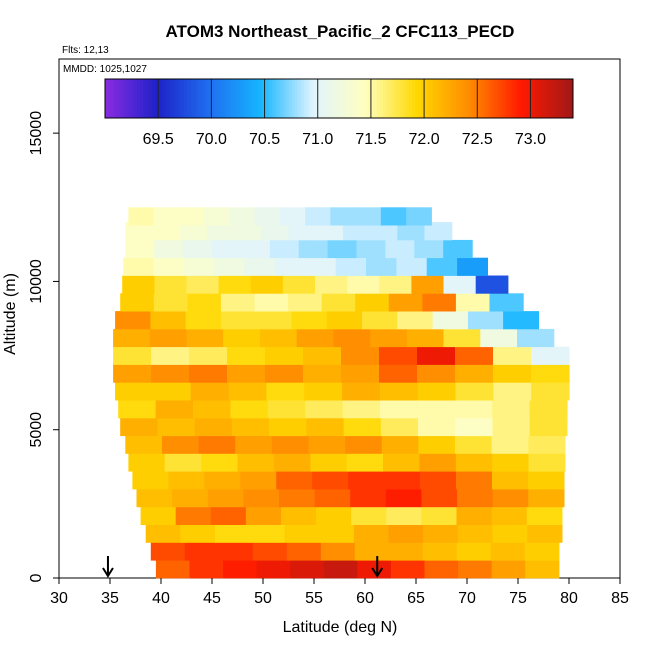  Describe the element at coordinates (59, 598) in the screenshot. I see `x-tick-label: 30` at that location.